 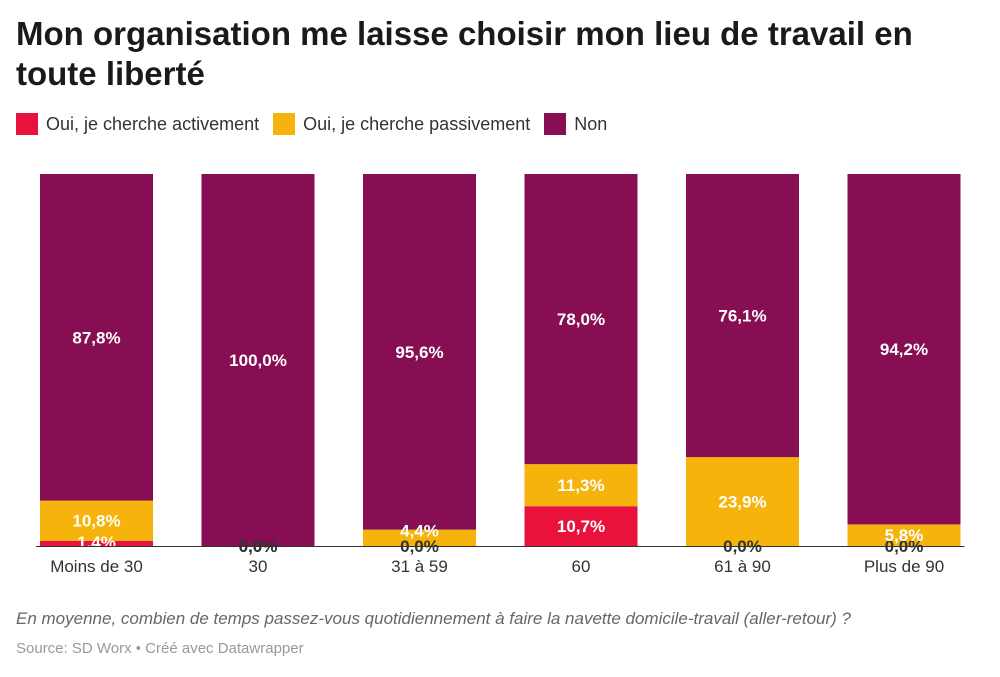 What do you see at coordinates (591, 123) in the screenshot?
I see `legend-label-non: Non` at bounding box center [591, 123].